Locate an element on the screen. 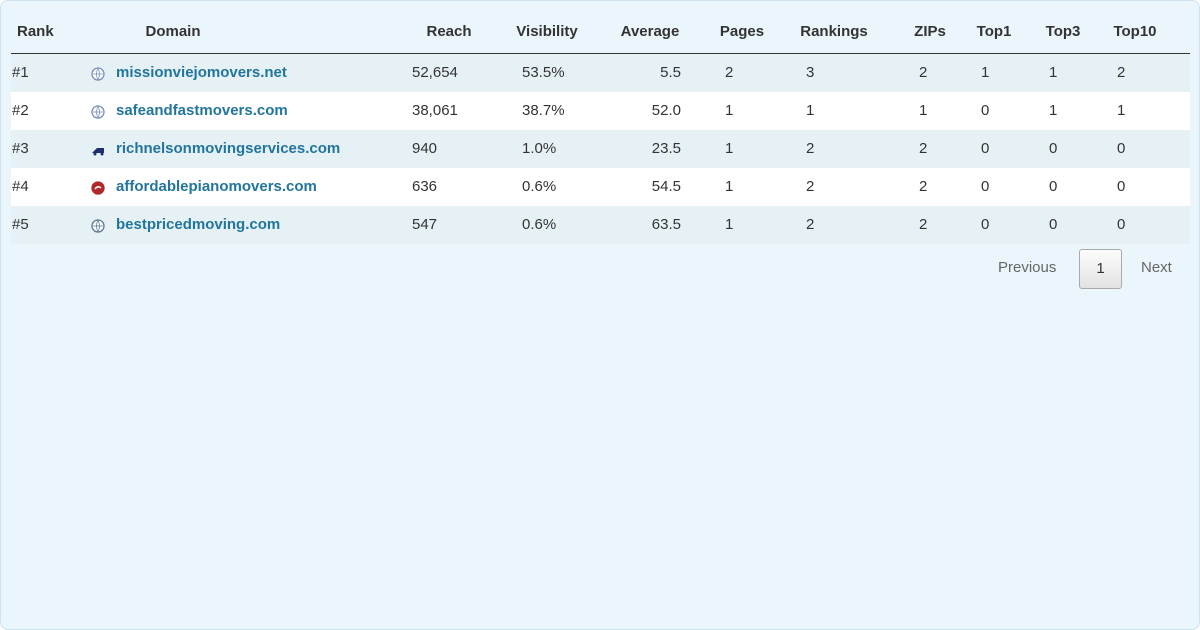  average-cell: 5.5 is located at coordinates (670, 72).